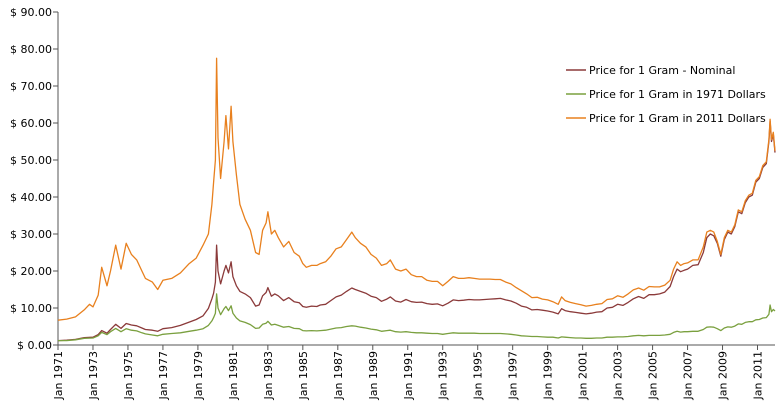  Describe the element at coordinates (34, 345) in the screenshot. I see `y-tick-label: $ 0.00` at that location.